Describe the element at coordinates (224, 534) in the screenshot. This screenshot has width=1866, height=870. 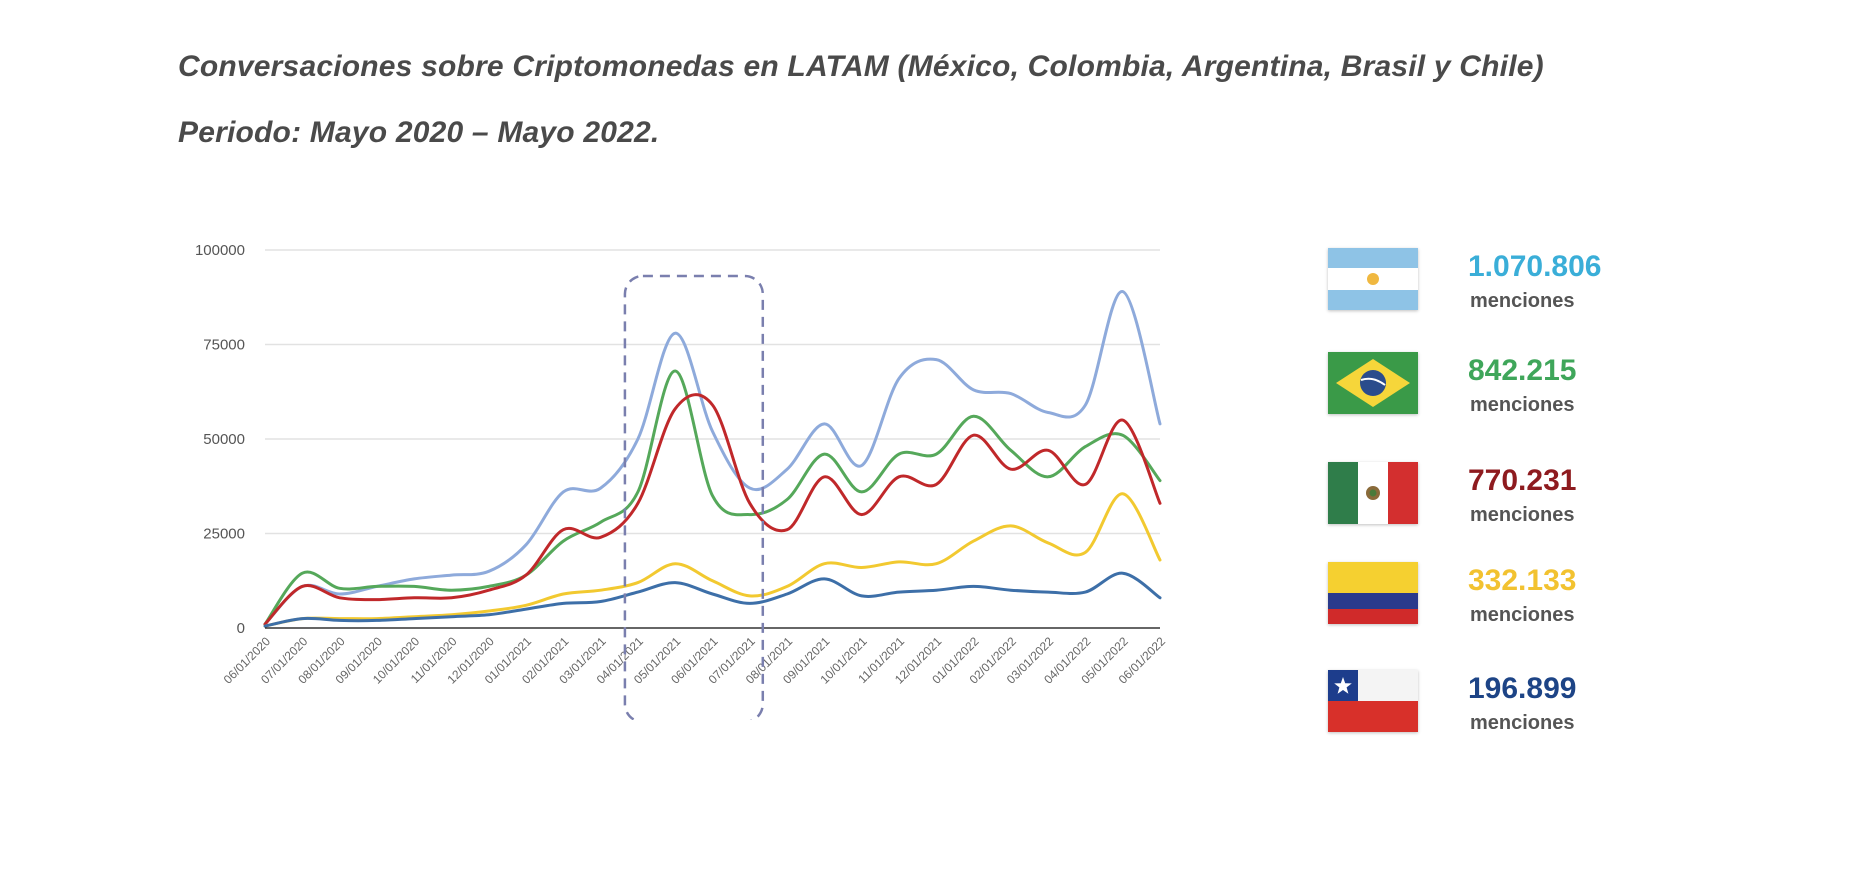
I see `y-tick-label: 25000` at that location.